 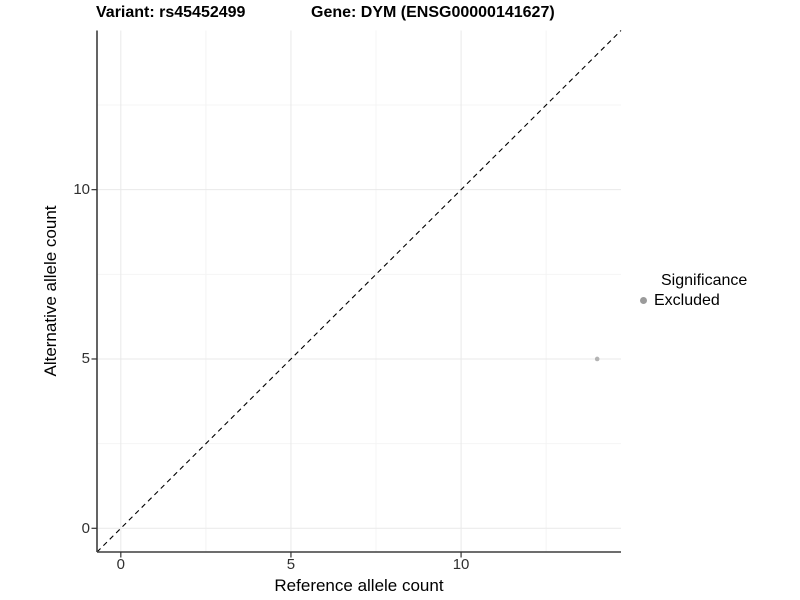 I want to click on y-tick-label: 10, so click(x=81, y=190).